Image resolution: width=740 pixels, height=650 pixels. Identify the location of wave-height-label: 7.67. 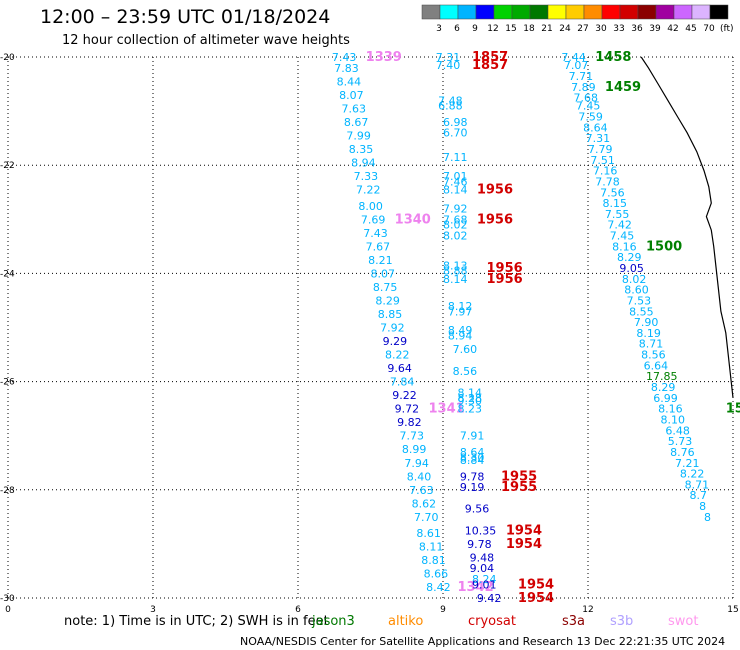
(378, 246).